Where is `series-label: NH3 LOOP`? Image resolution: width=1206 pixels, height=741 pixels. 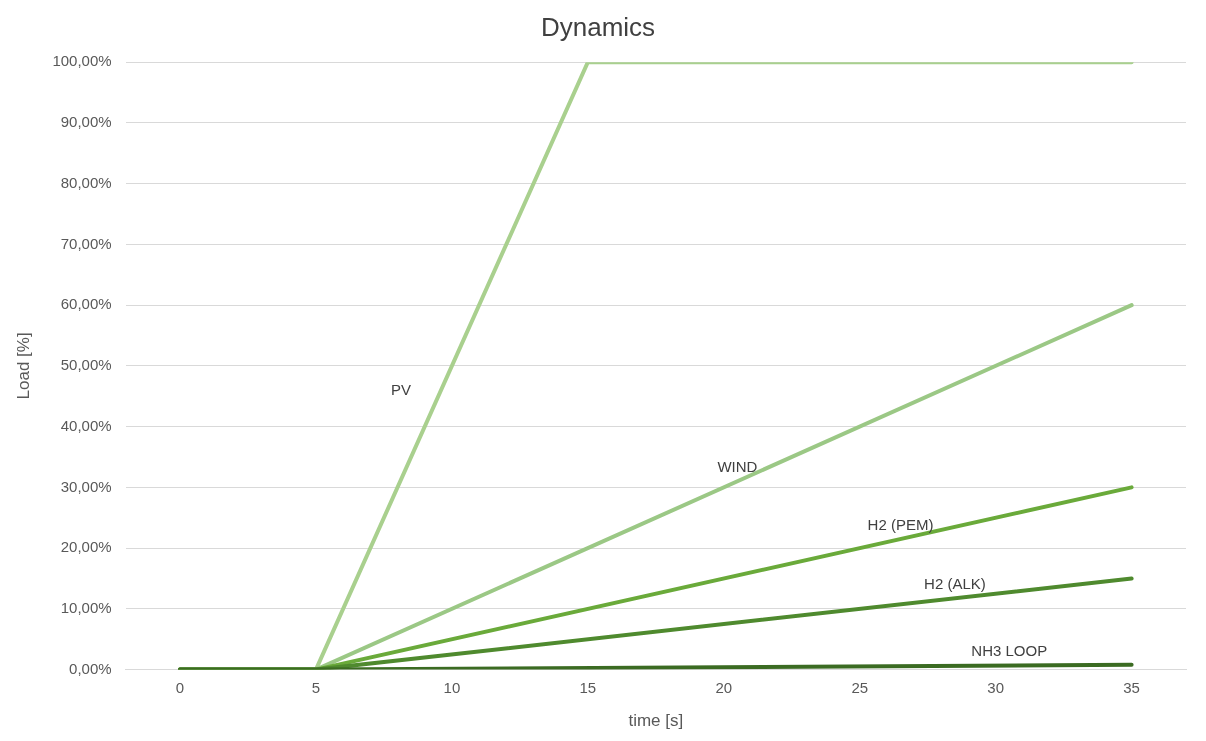 series-label: NH3 LOOP is located at coordinates (1009, 651).